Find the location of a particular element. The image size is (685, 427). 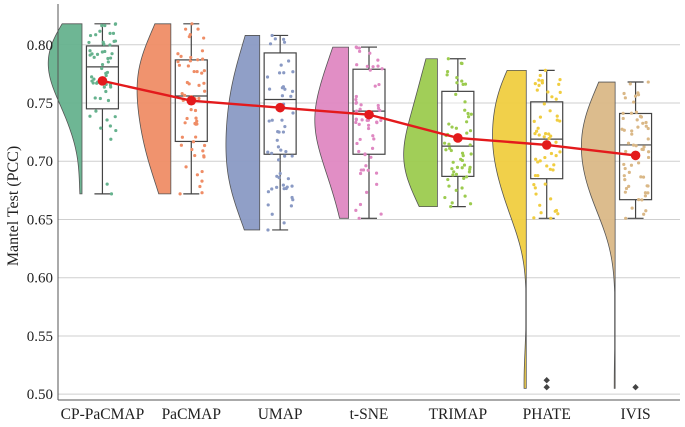

y-axis-title: Mantel Test (PCC) is located at coordinates (13, 206).